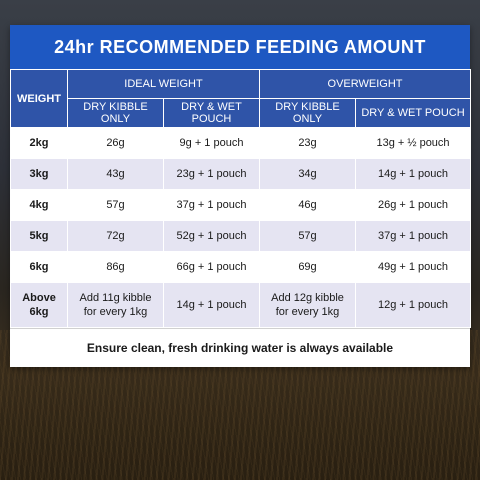  Describe the element at coordinates (307, 312) in the screenshot. I see `over-dry-line-2: for every 1kg` at that location.